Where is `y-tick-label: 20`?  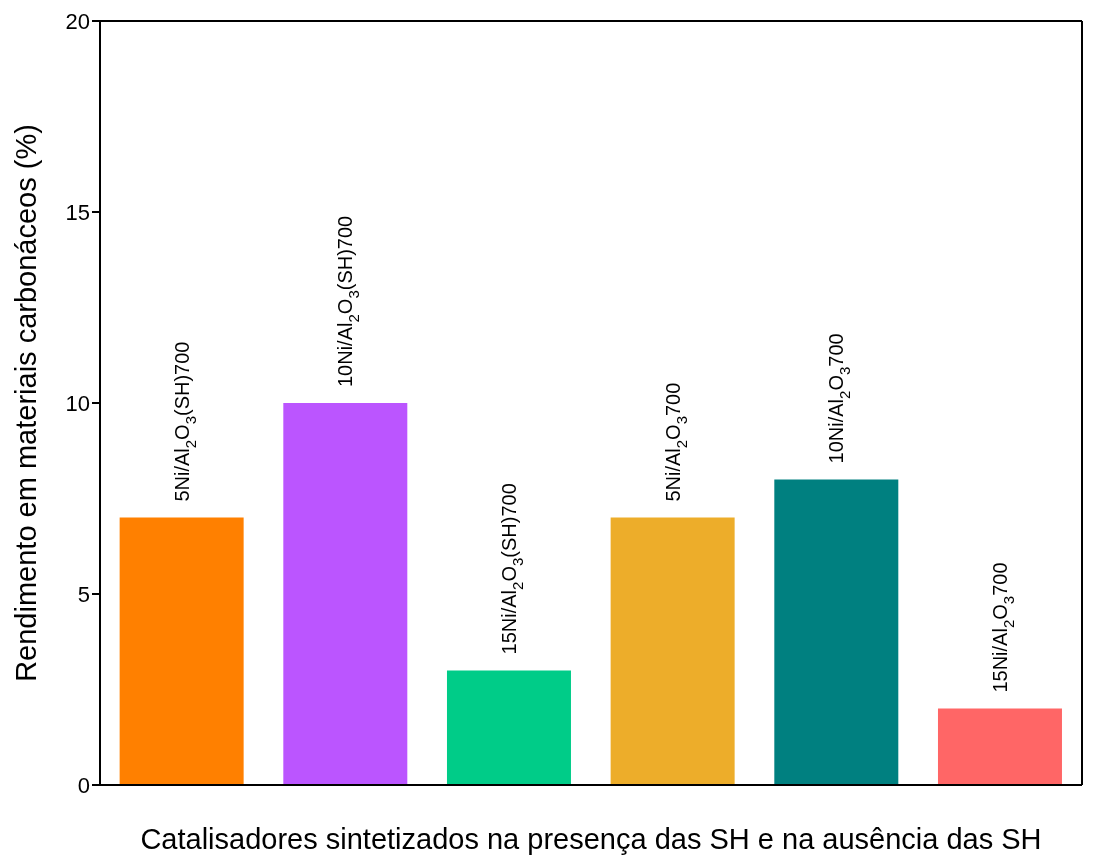 y-tick-label: 20 is located at coordinates (77, 21).